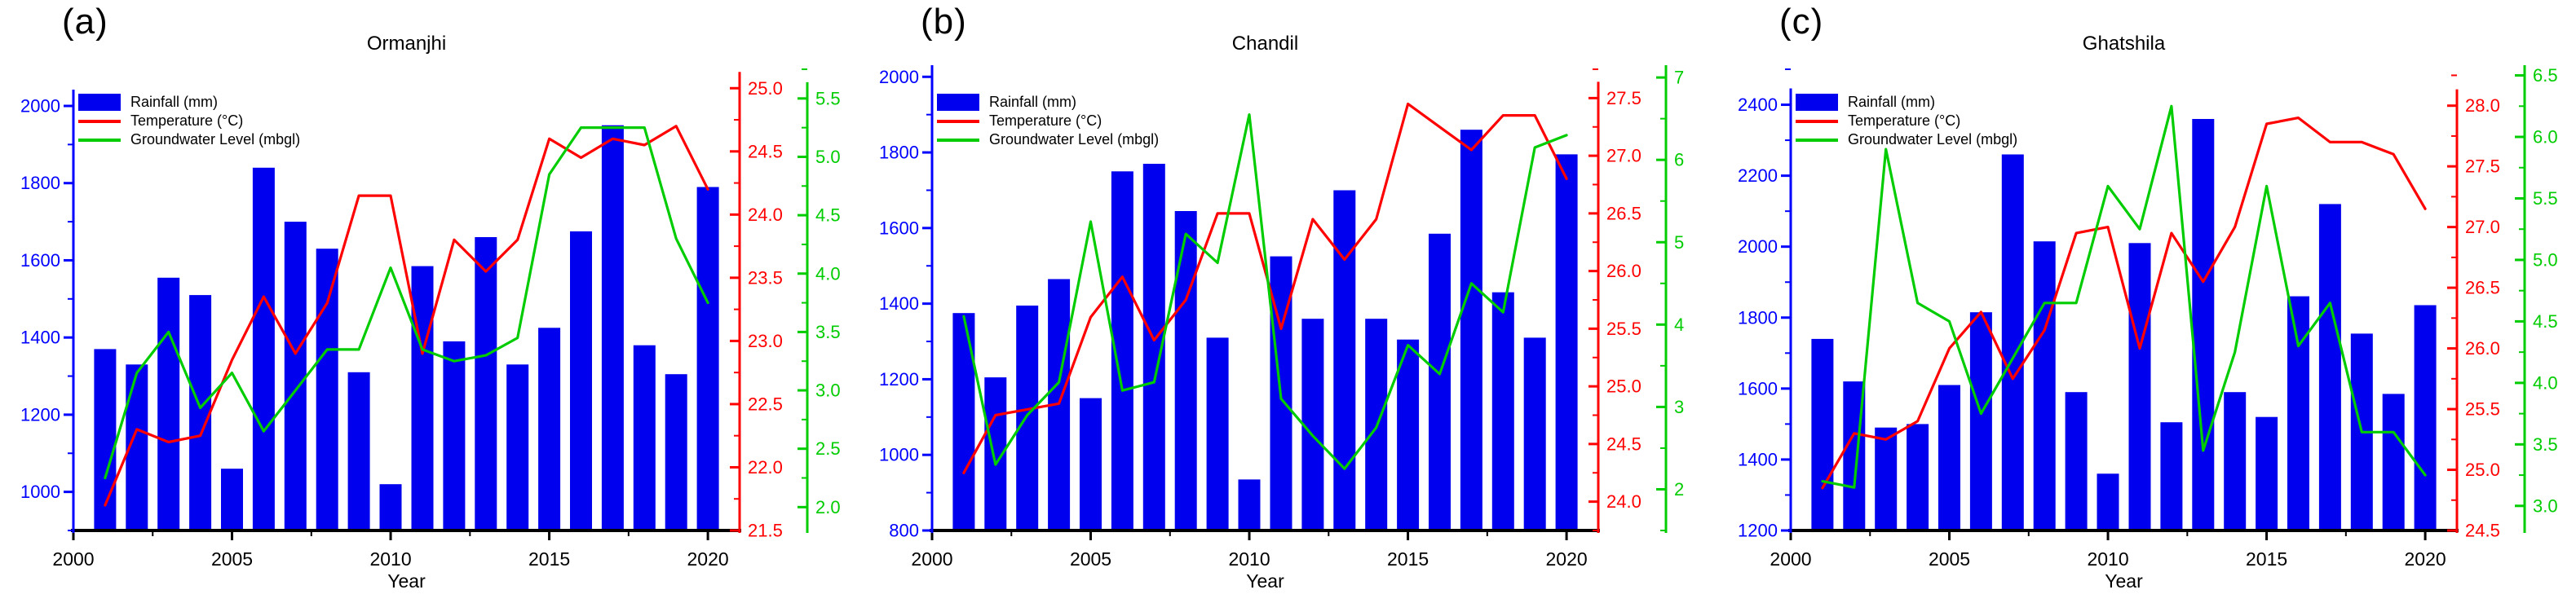  What do you see at coordinates (40, 414) in the screenshot?
I see `rainfall-tick-label: 1200` at bounding box center [40, 414].